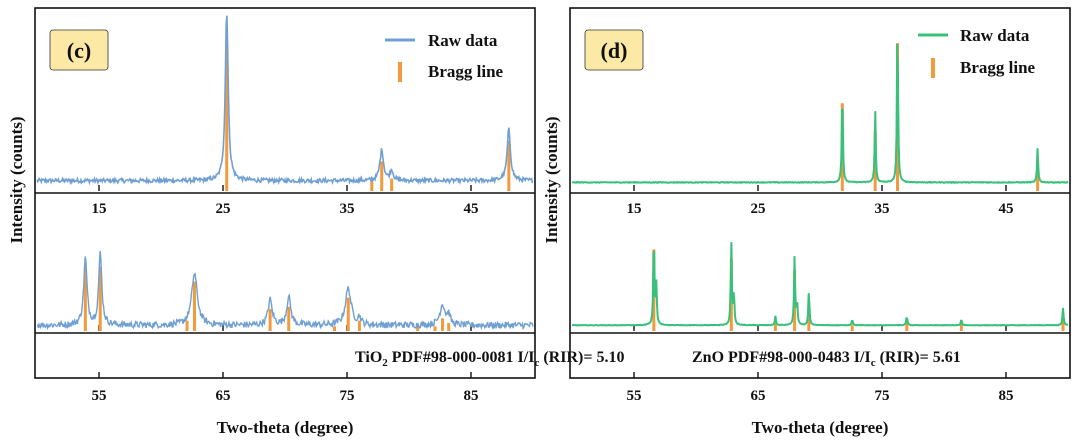 This screenshot has width=1080, height=443. What do you see at coordinates (820, 114) in the screenshot?
I see `panel-d-top-raw-data-line` at bounding box center [820, 114].